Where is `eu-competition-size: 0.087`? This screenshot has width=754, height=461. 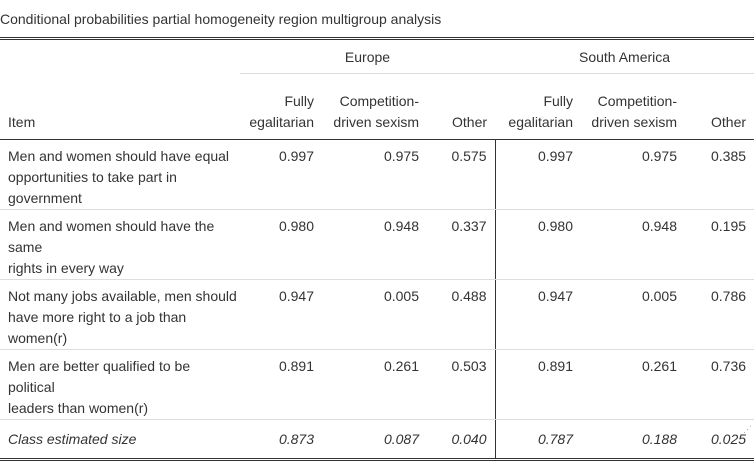
eu-competition-size: 0.087 is located at coordinates (374, 440).